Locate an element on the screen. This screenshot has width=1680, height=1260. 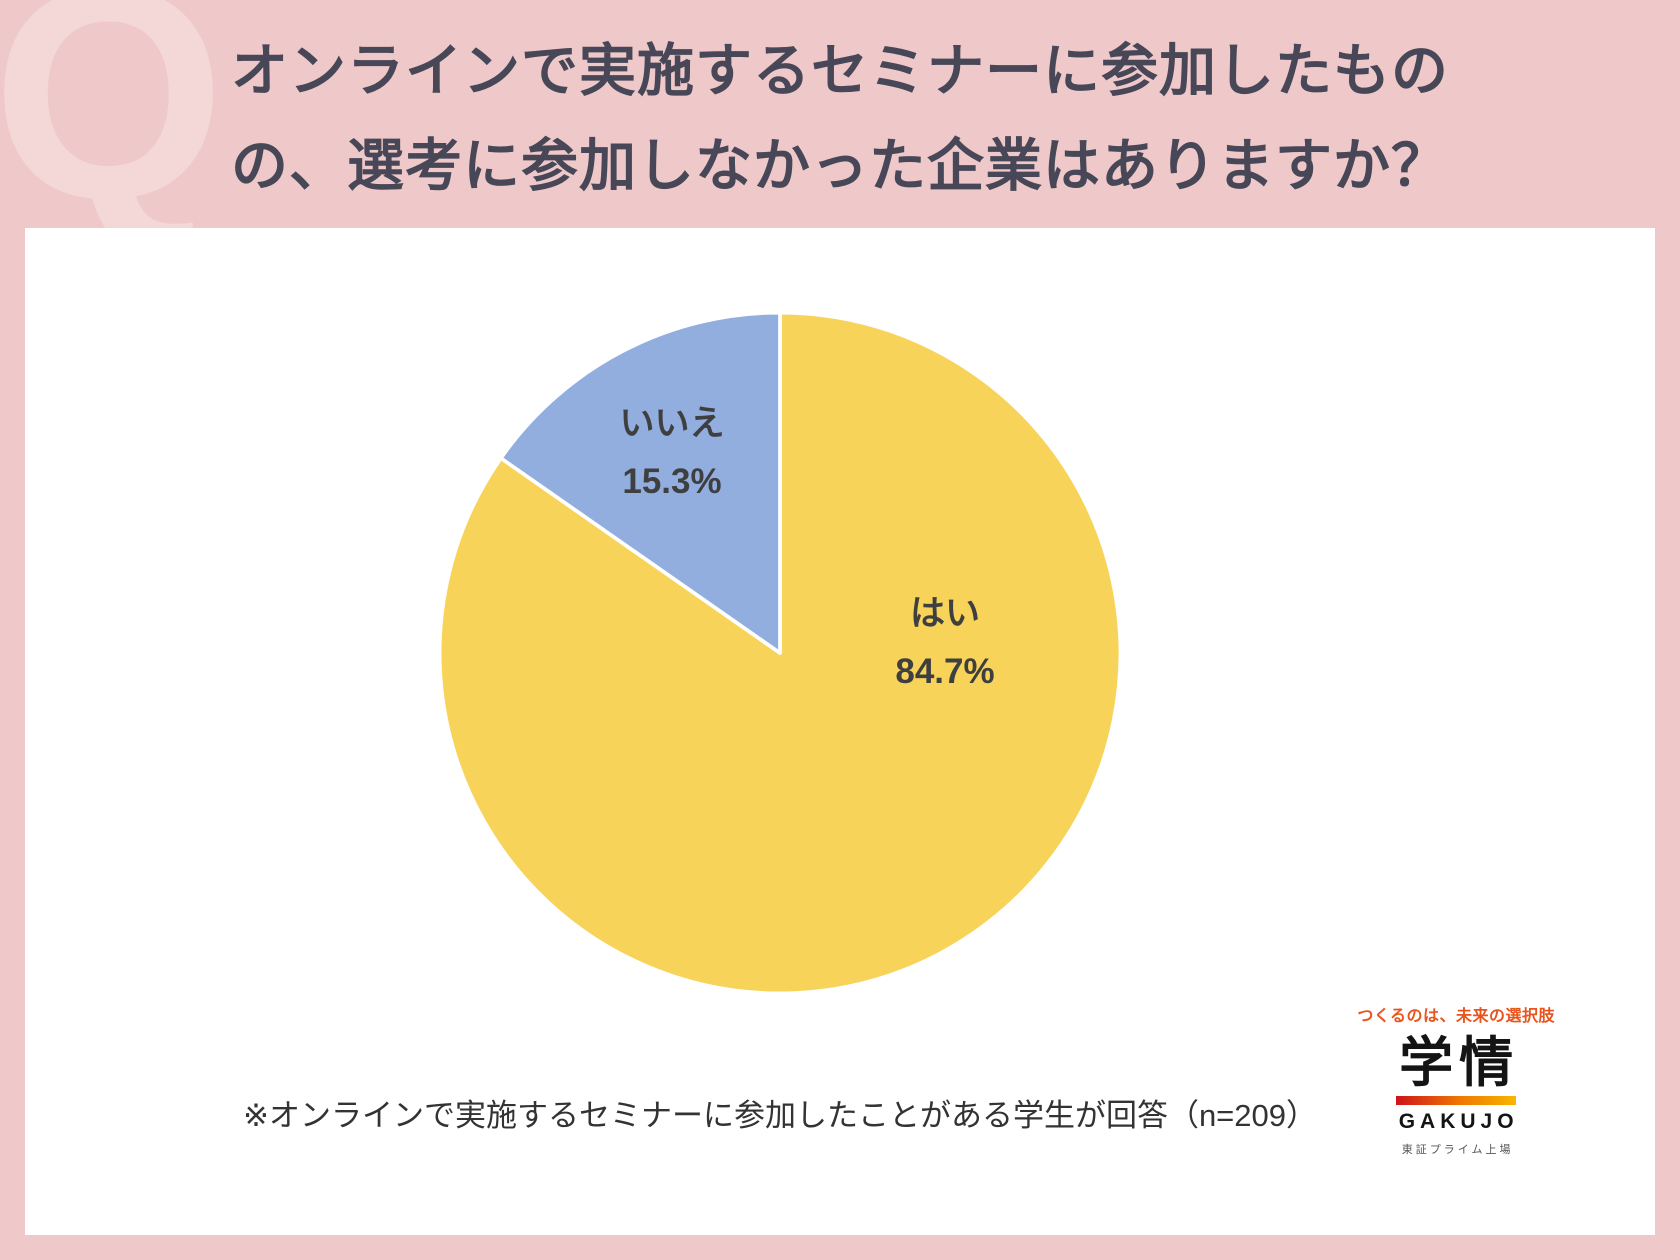
pie-label-no-value: 15.3% is located at coordinates (672, 481).